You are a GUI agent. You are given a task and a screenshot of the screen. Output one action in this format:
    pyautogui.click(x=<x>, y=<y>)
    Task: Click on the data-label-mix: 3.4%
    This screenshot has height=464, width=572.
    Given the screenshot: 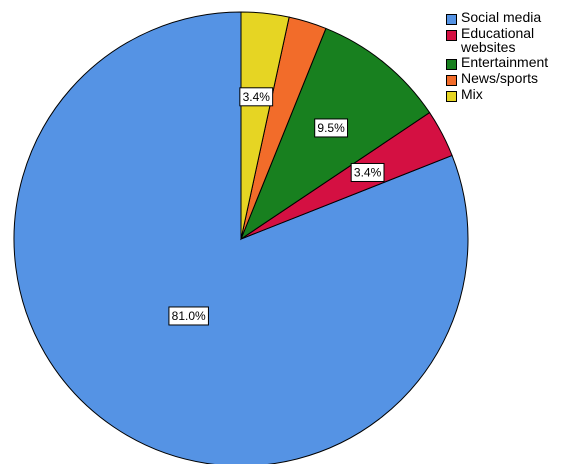 What is the action you would take?
    pyautogui.click(x=256, y=97)
    